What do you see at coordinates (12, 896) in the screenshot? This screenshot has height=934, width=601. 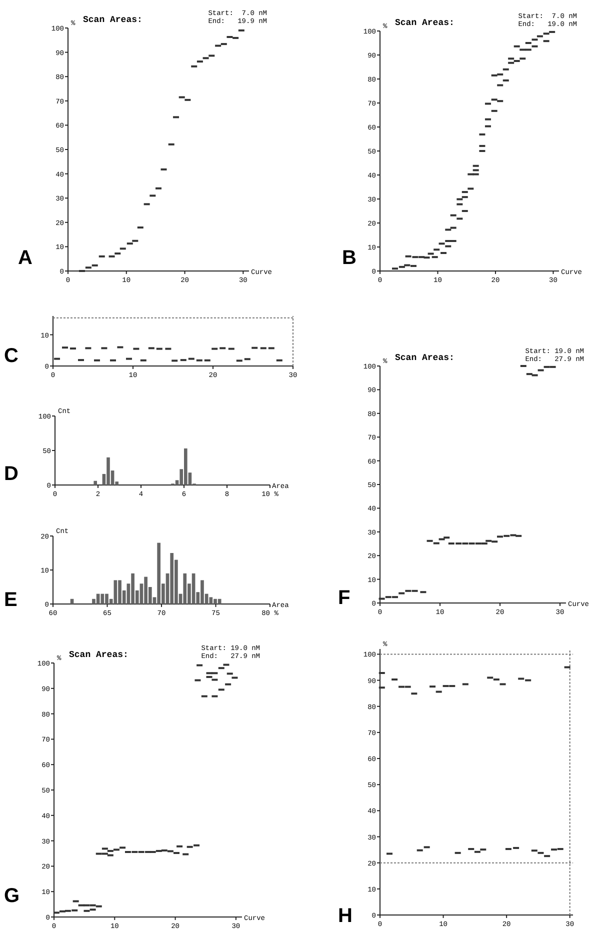 I see `text: G` at bounding box center [12, 896].